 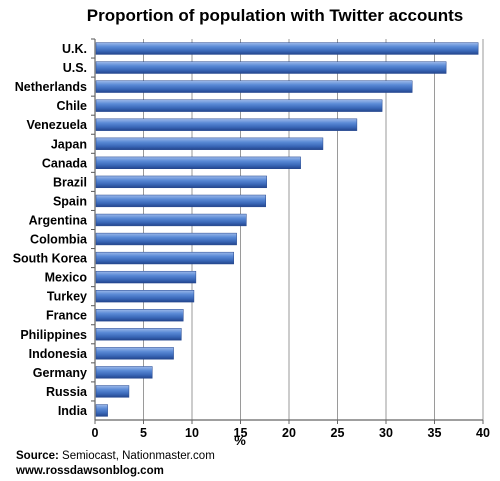 I want to click on category-label: Indonesia, so click(x=58, y=354).